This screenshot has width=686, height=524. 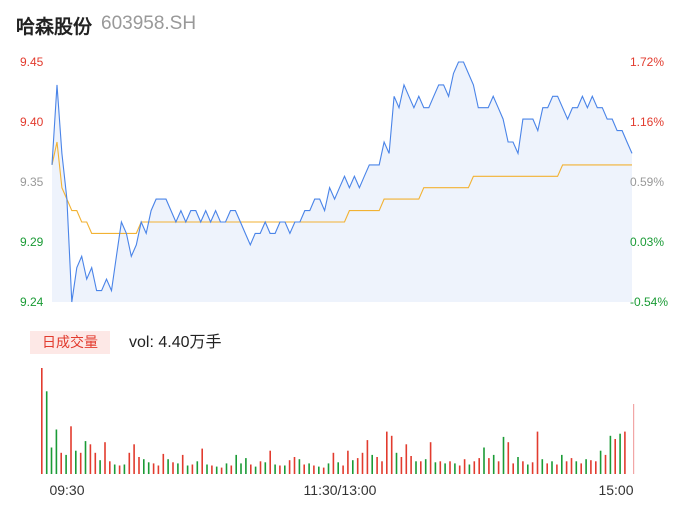 I want to click on x-tick-label: 09:30, so click(x=66, y=490).